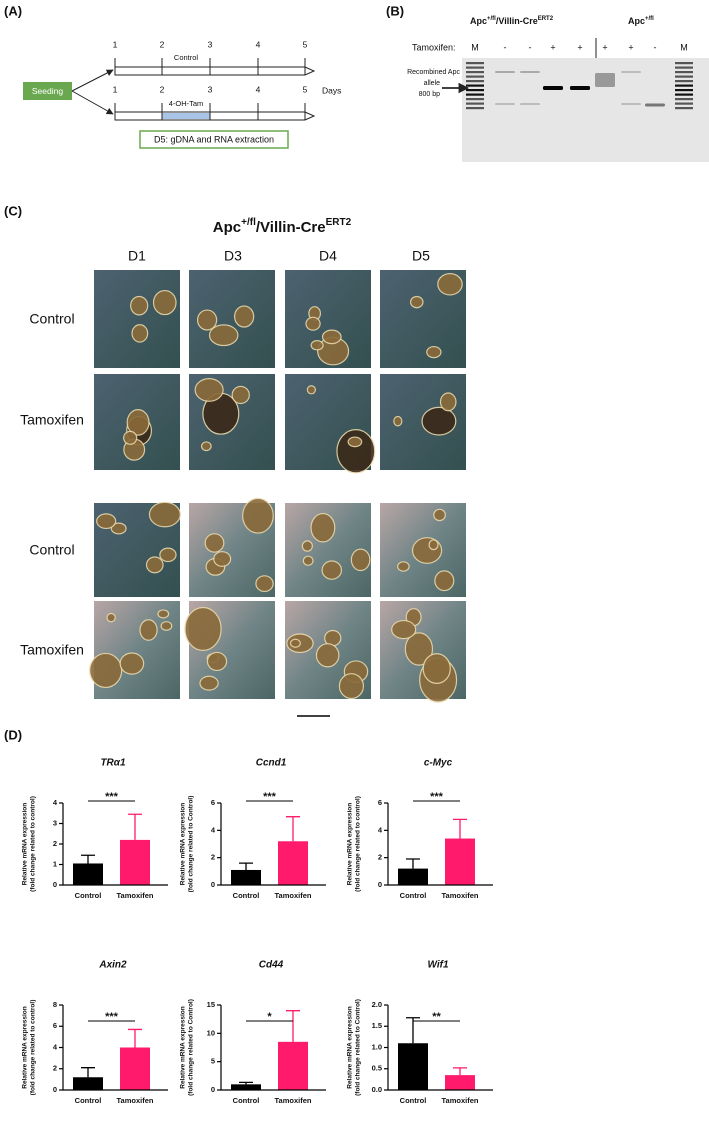  What do you see at coordinates (162, 89) in the screenshot?
I see `day-label: 2` at bounding box center [162, 89].